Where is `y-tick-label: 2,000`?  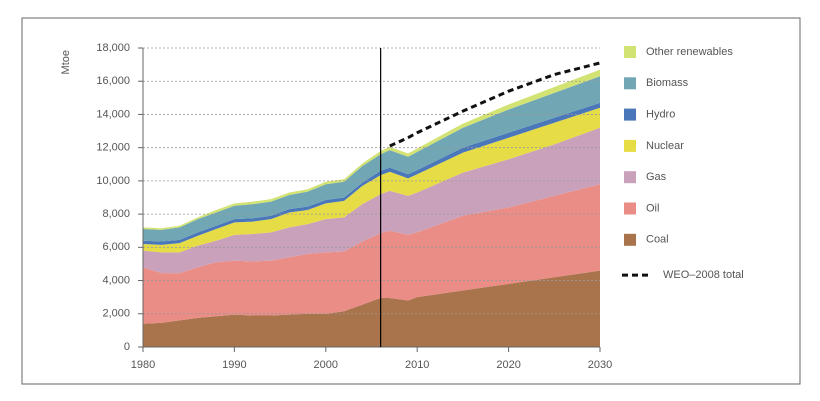
y-tick-label: 2,000 is located at coordinates (116, 314).